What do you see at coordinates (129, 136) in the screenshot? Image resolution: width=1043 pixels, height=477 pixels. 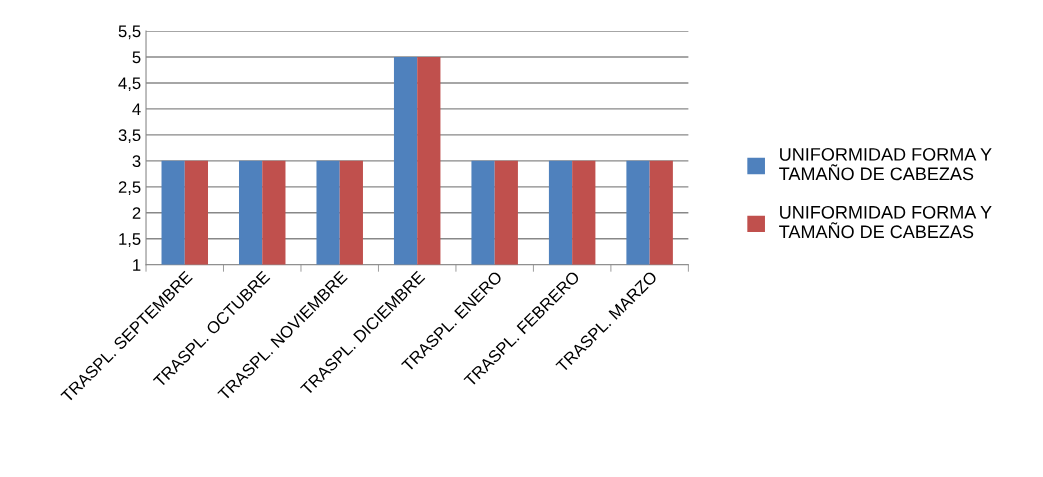 I see `y-tick-label: 3,5` at bounding box center [129, 136].